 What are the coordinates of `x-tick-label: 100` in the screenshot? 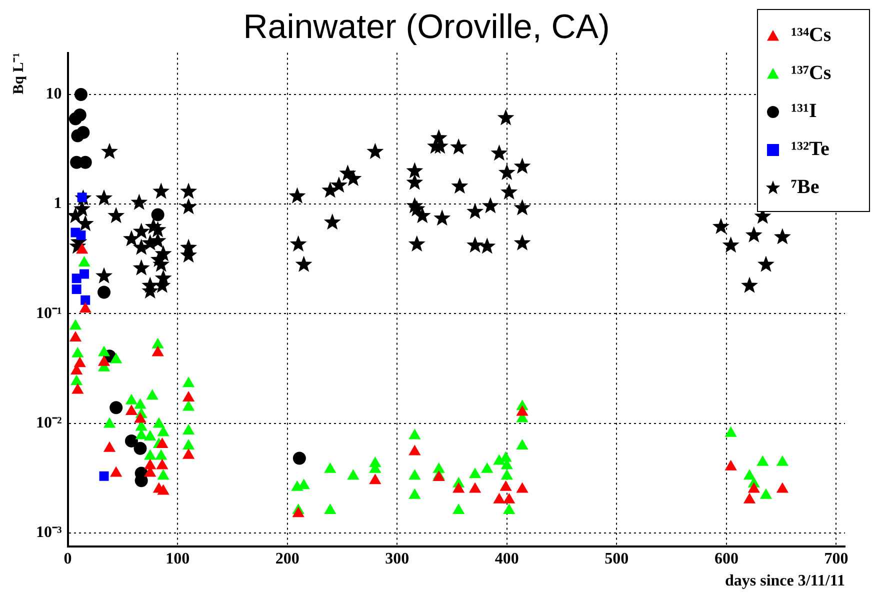 It's located at (178, 559).